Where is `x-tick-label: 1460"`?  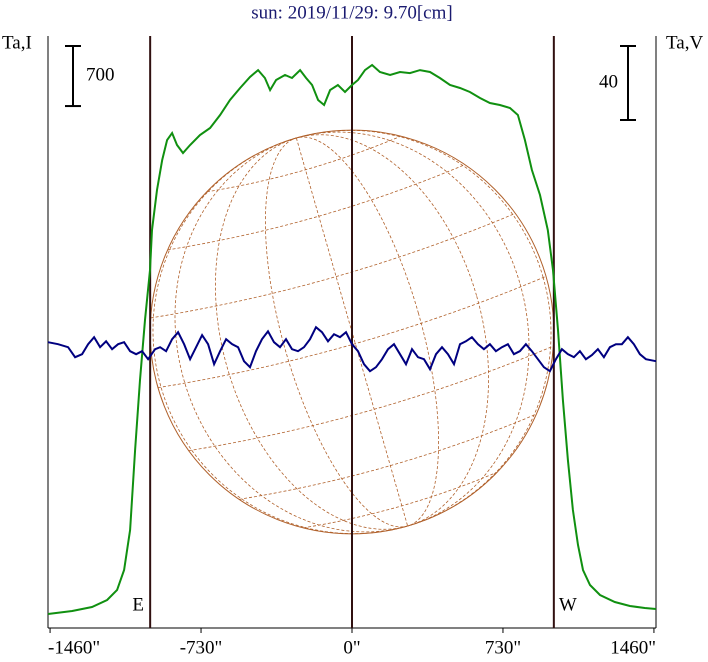 x-tick-label: 1460" is located at coordinates (633, 647).